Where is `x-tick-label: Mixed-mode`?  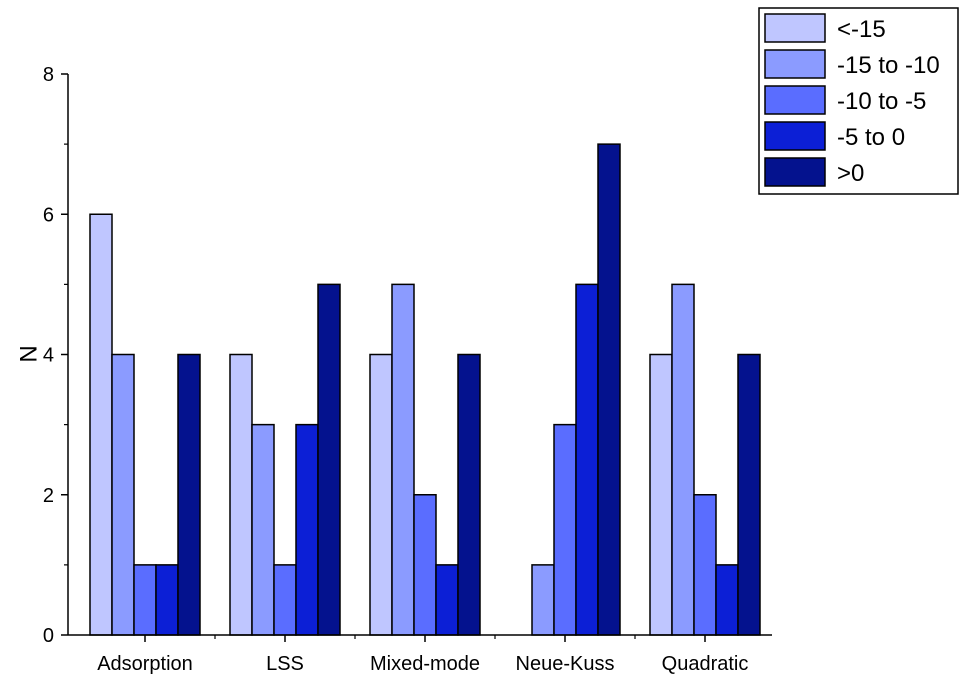 x-tick-label: Mixed-mode is located at coordinates (425, 664).